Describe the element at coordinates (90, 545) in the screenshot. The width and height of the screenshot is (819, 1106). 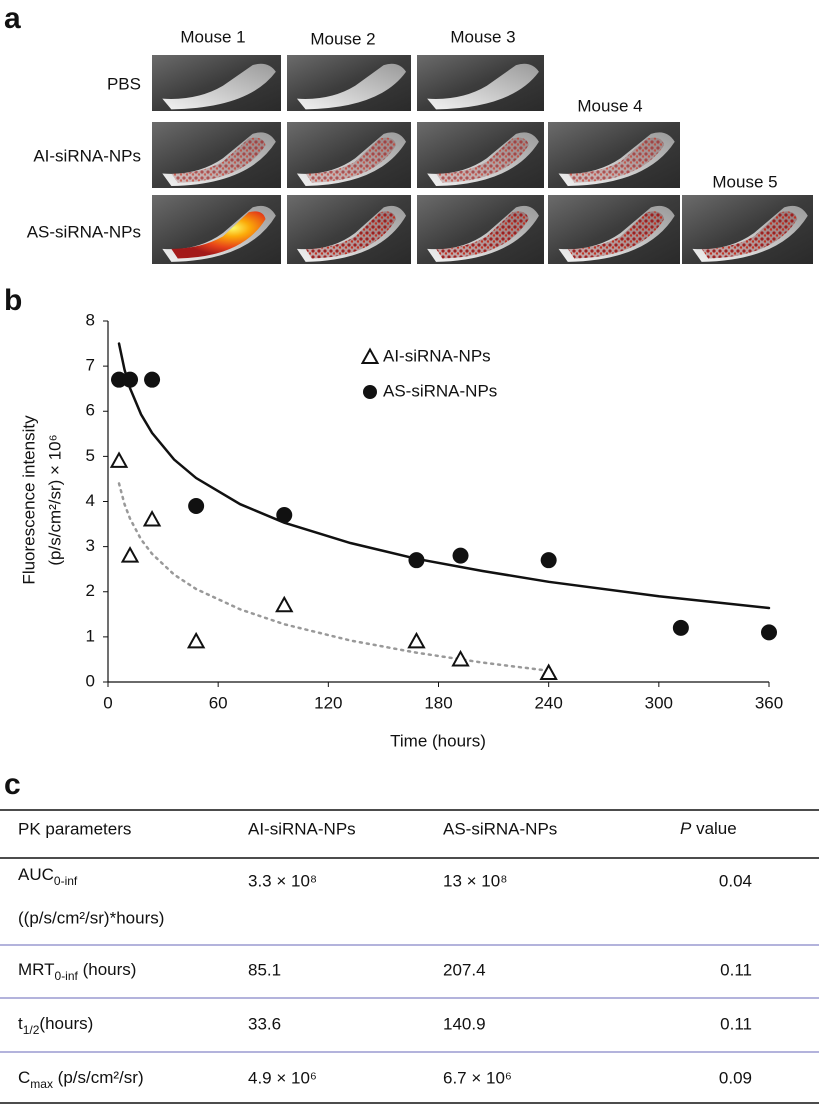
I see `y-tick-label: 3` at that location.